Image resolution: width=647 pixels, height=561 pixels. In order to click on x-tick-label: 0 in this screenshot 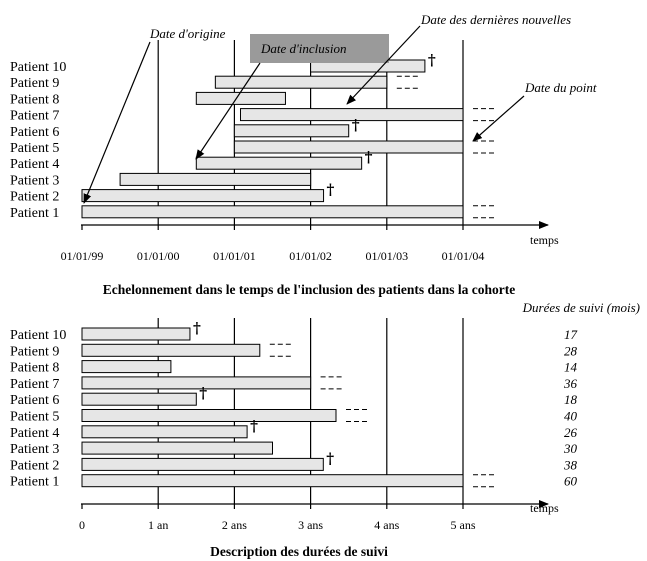, I will do `click(82, 525)`.